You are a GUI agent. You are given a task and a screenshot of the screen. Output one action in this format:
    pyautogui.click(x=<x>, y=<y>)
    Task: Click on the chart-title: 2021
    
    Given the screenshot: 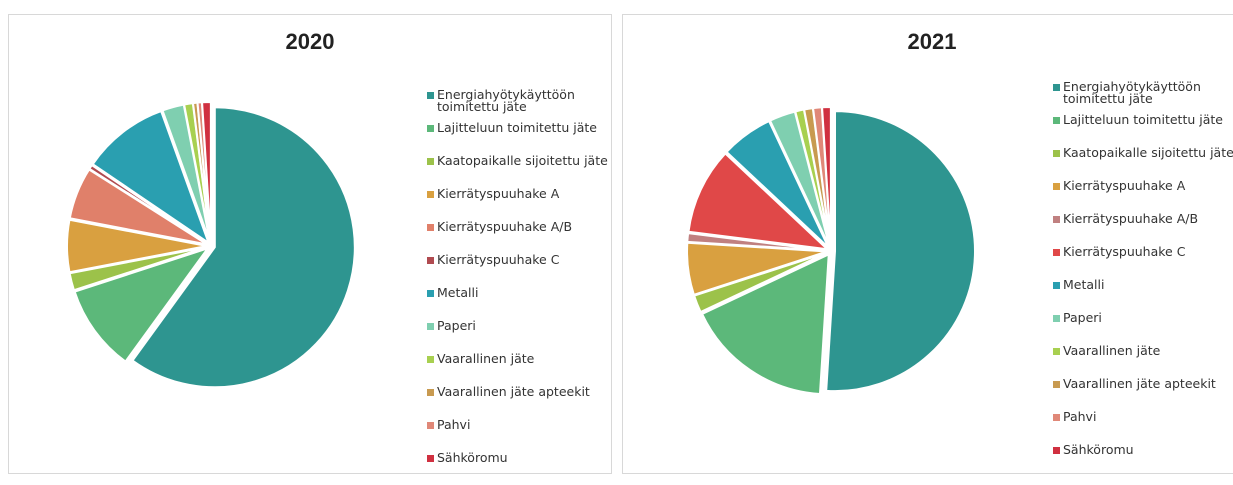 What is the action you would take?
    pyautogui.click(x=932, y=41)
    